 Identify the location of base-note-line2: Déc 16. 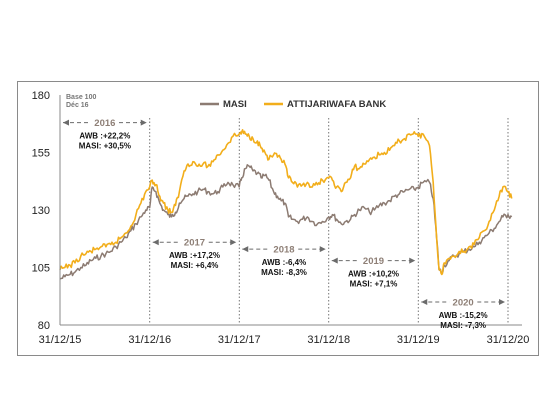
(77, 105).